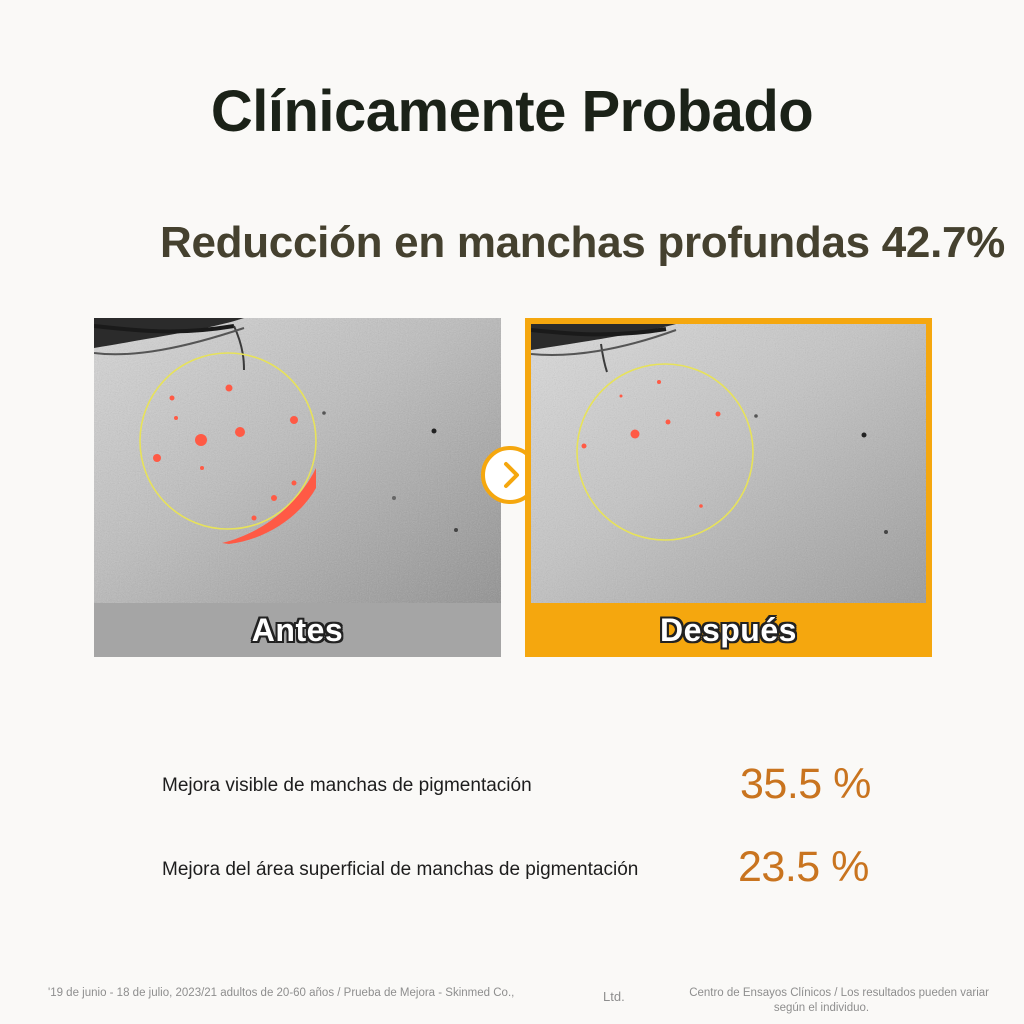  I want to click on page-title: Clínicamente Probado, so click(512, 111).